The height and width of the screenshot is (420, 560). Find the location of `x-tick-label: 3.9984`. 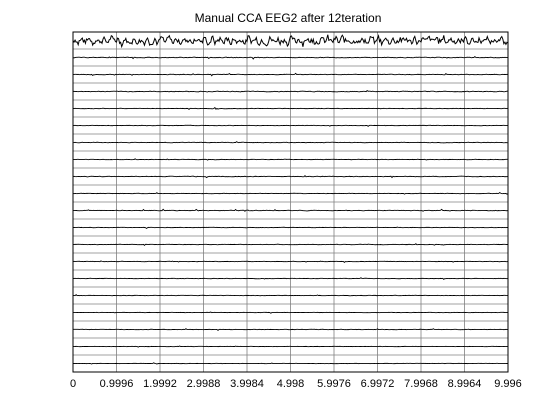

x-tick-label: 3.9984 is located at coordinates (247, 384).